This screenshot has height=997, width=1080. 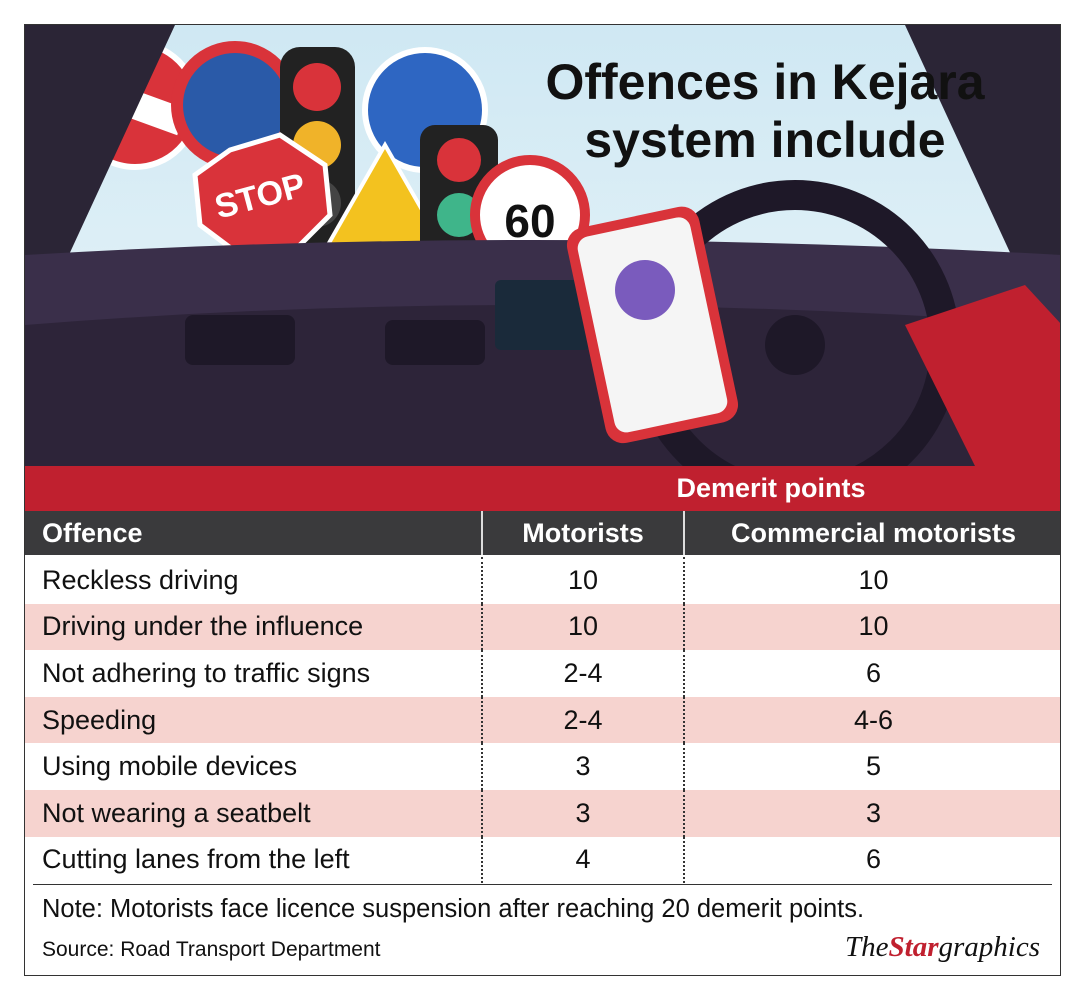 I want to click on credit-the: The, so click(x=867, y=947).